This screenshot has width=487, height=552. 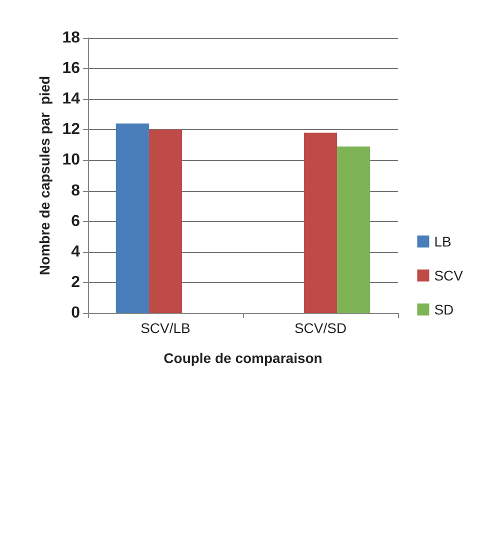 What do you see at coordinates (71, 69) in the screenshot?
I see `y-tick-label: 16` at bounding box center [71, 69].